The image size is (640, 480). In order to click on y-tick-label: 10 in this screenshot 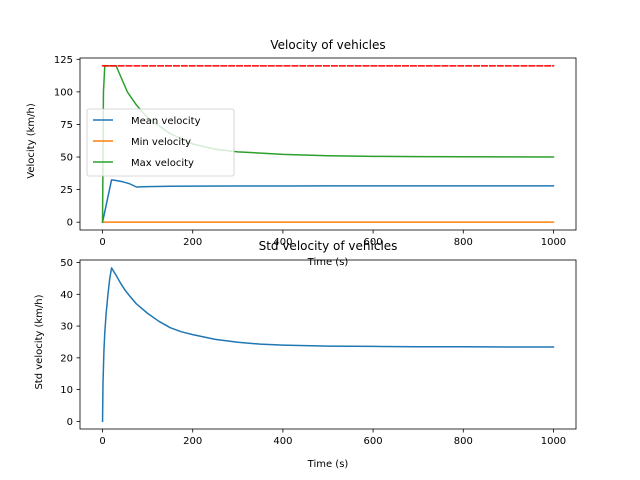, I will do `click(66, 390)`.